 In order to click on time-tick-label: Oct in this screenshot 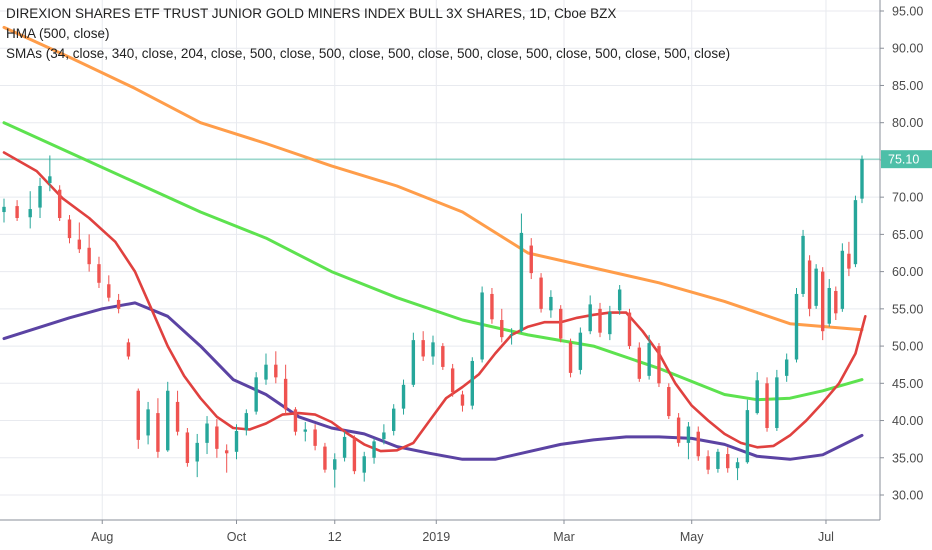, I will do `click(237, 537)`.